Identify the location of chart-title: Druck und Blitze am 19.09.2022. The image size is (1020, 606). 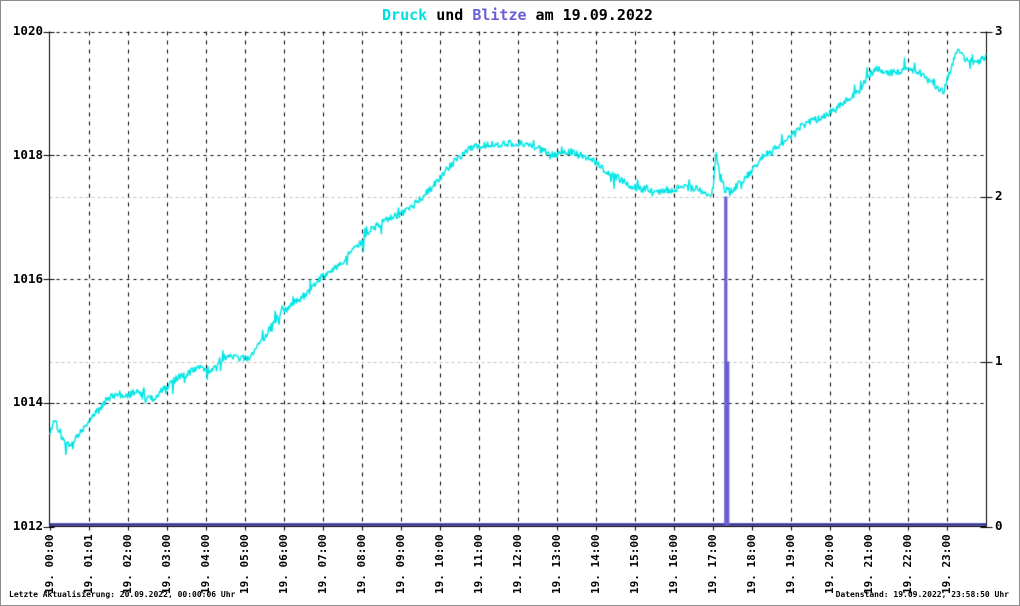
(517, 15).